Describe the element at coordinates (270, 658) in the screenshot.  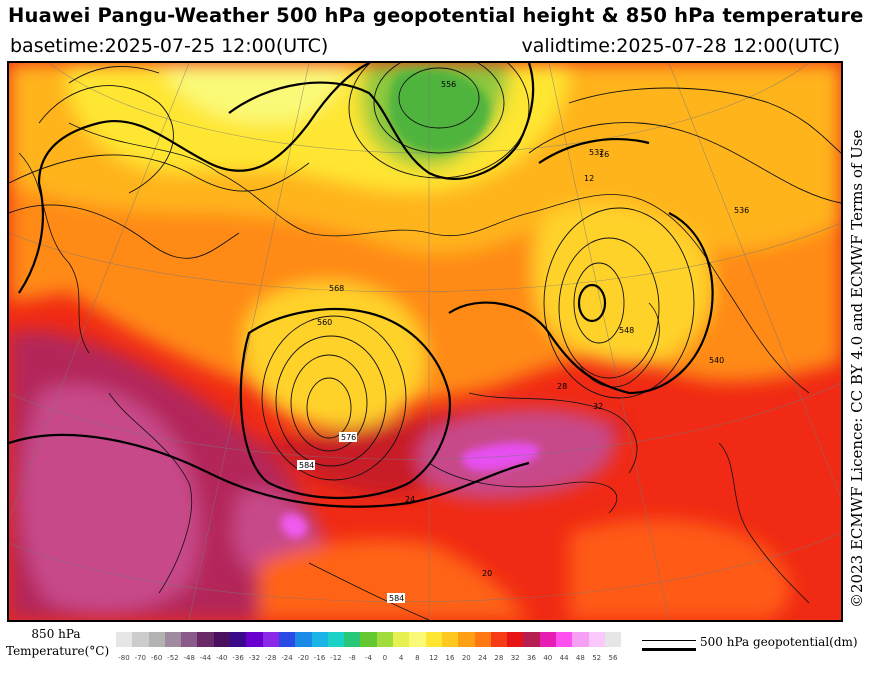
I see `colorbar-tick-label: -28` at that location.